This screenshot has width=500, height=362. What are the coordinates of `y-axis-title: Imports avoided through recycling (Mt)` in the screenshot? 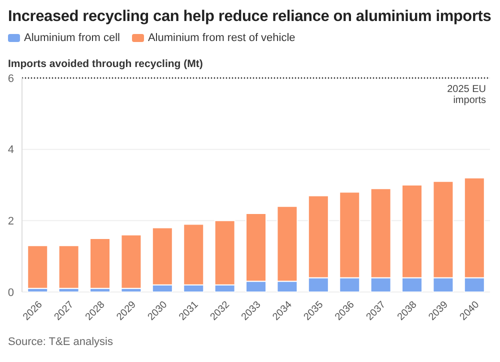 It's located at (105, 63).